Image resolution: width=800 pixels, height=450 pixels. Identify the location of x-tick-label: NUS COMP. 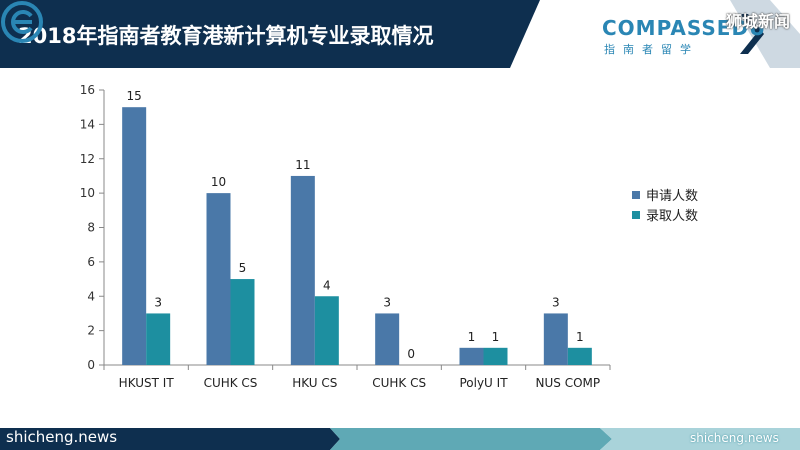
(568, 383).